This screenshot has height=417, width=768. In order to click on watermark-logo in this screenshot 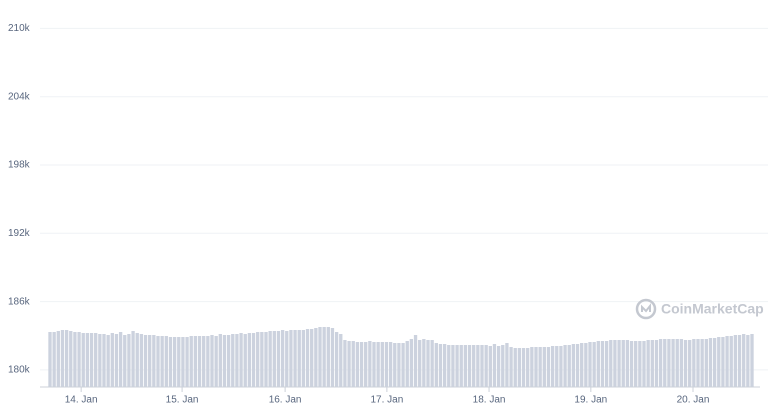, I will do `click(646, 309)`.